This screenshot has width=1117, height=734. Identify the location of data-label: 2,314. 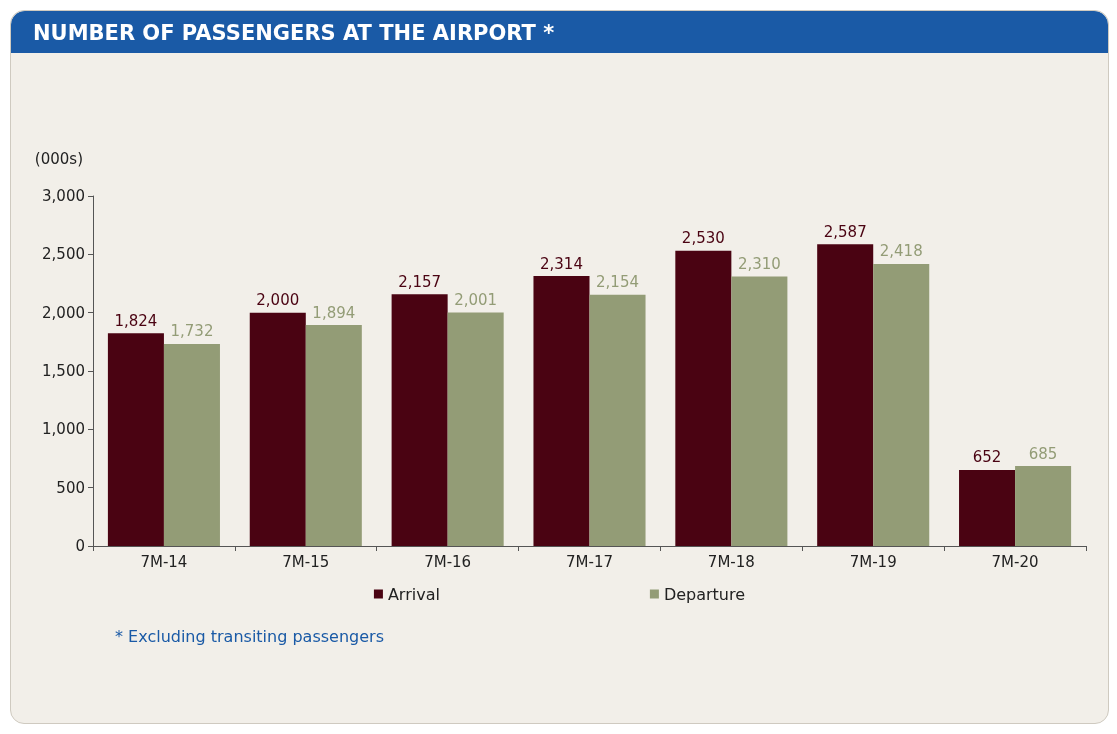
(561, 263).